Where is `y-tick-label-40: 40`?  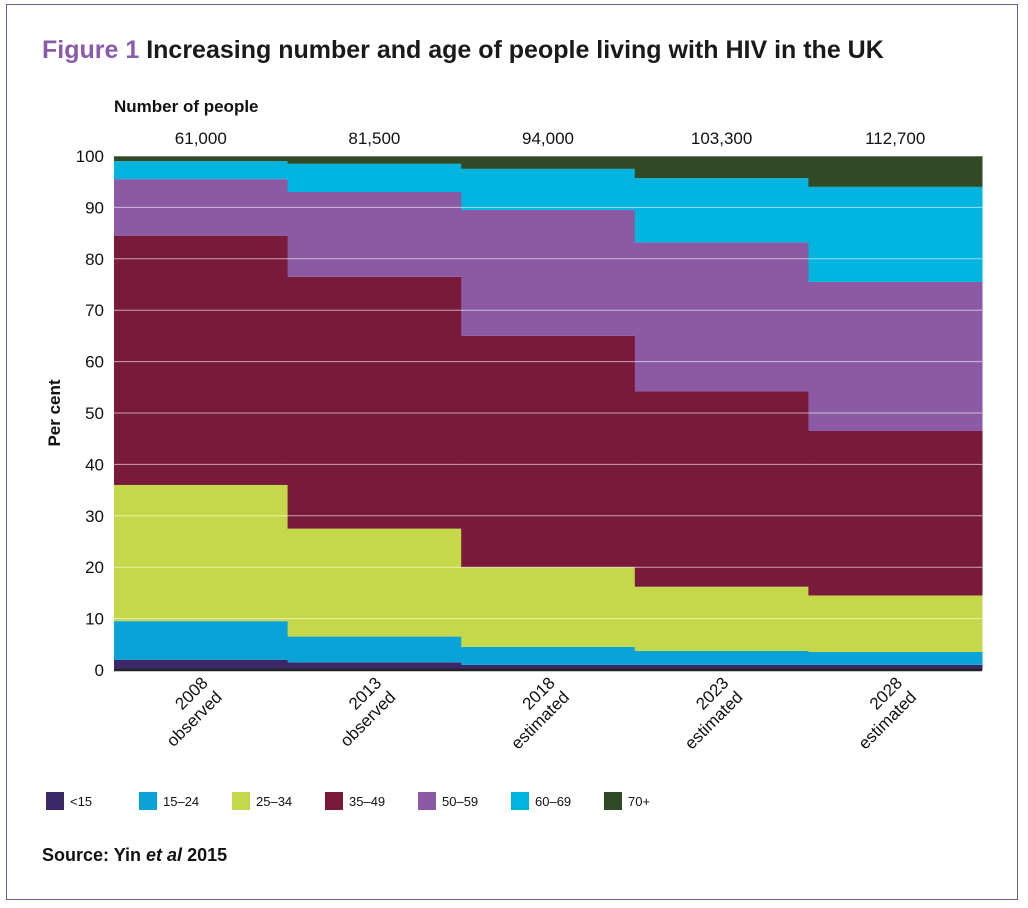 y-tick-label-40: 40 is located at coordinates (94, 464).